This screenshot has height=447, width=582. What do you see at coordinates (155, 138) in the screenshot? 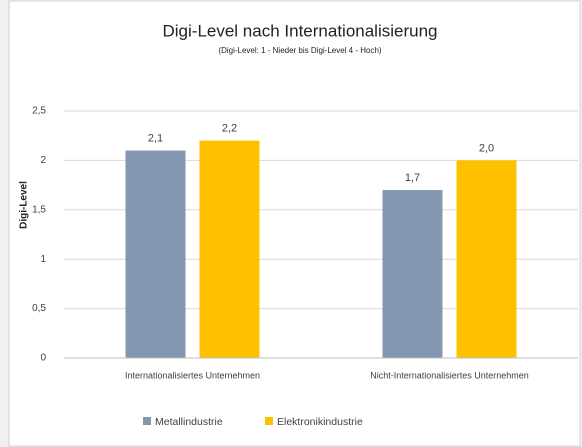
I see `value-label: 2,1` at bounding box center [155, 138].